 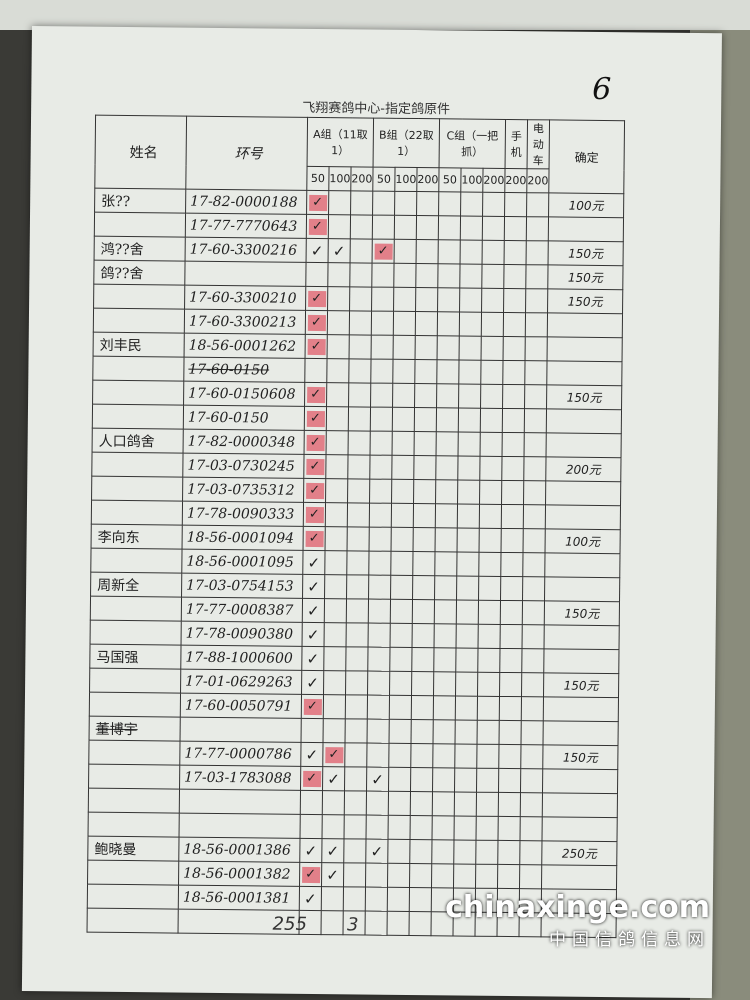 What do you see at coordinates (245, 346) in the screenshot?
I see `ring-number: 18-56-0001262` at bounding box center [245, 346].